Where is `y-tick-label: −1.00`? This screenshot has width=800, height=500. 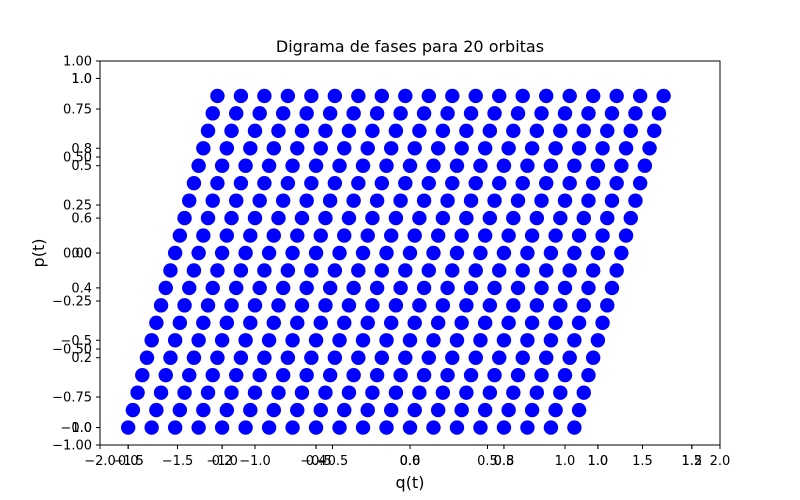 y-tick-label: −1.00 is located at coordinates (72, 446).